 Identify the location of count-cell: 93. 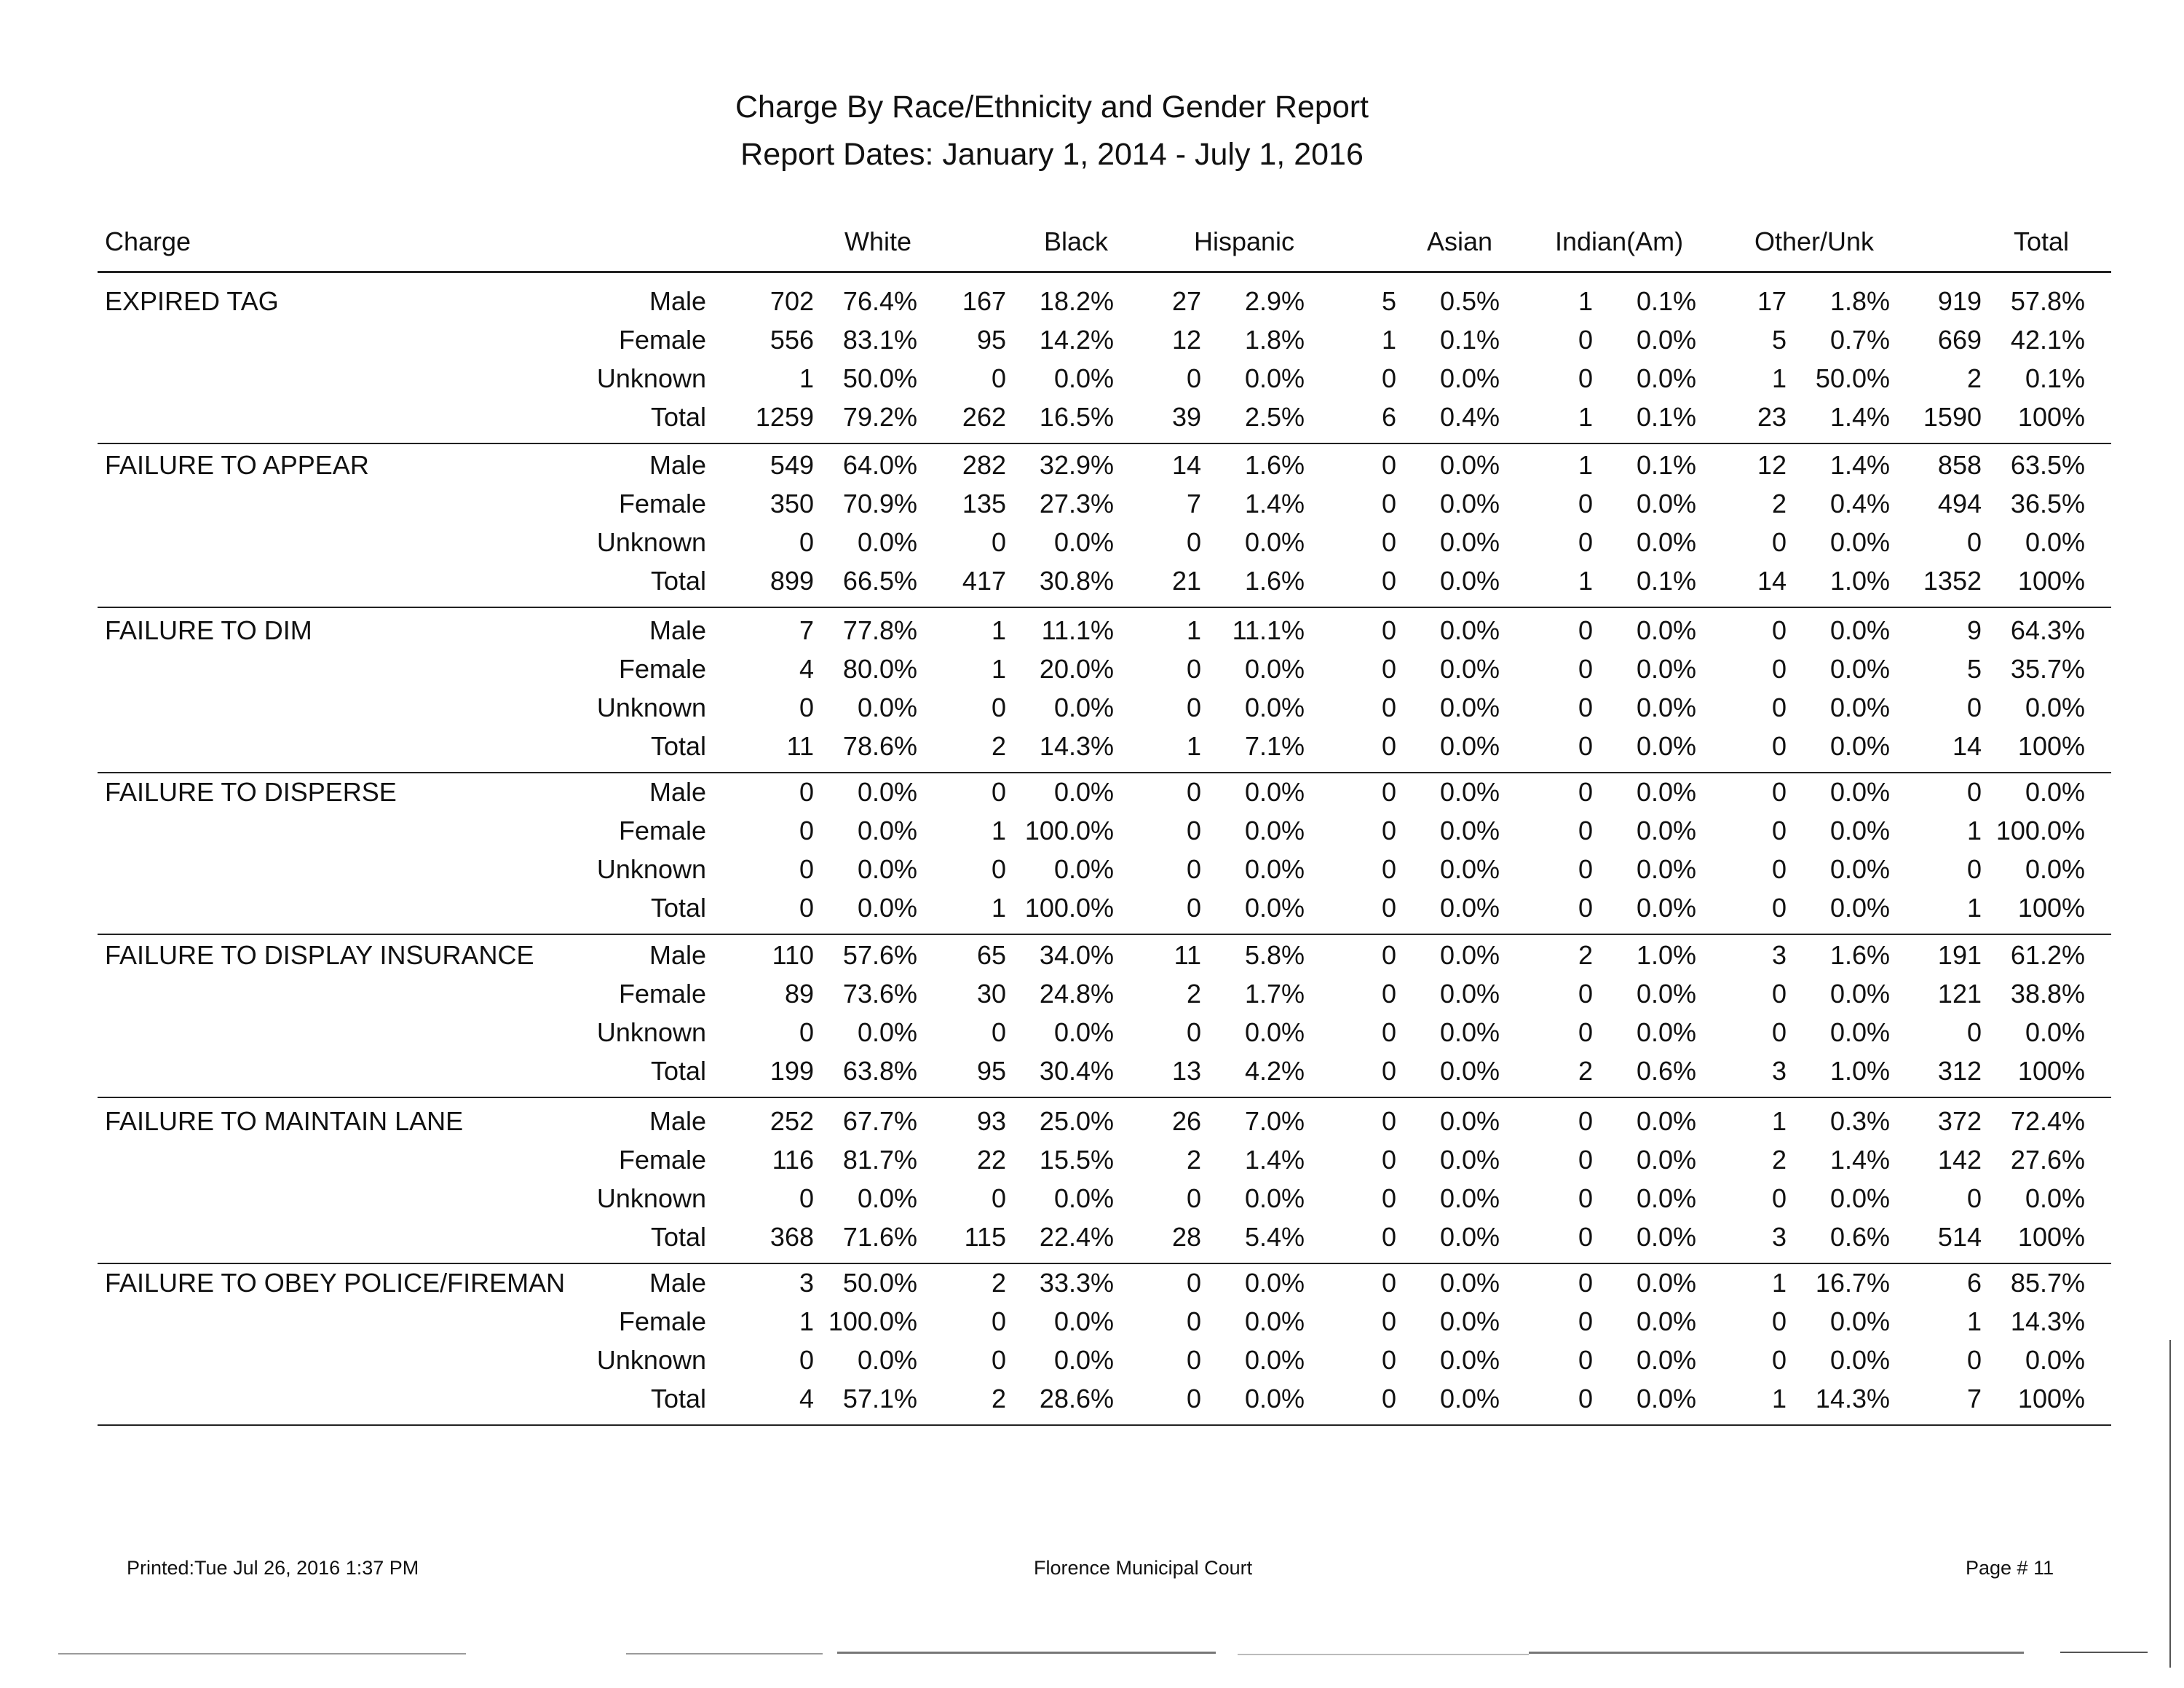
(991, 1121).